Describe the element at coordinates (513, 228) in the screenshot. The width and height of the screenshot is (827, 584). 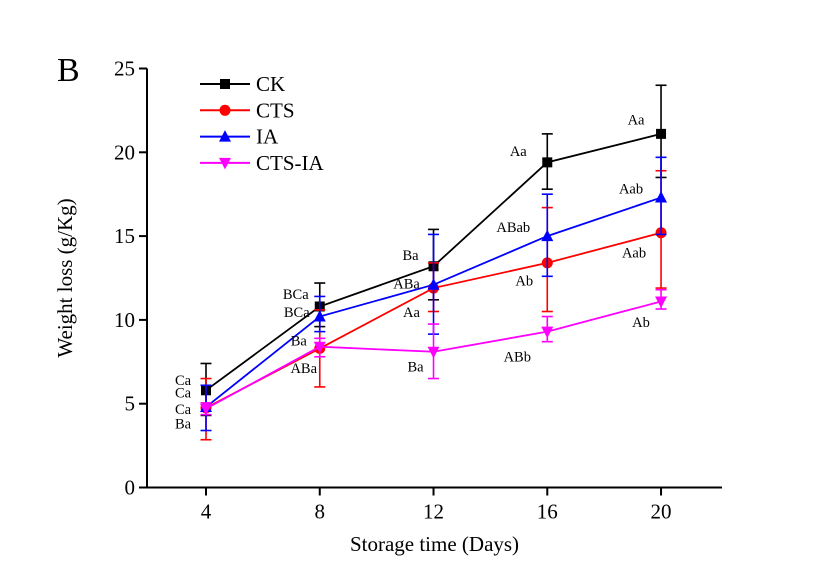
I see `annotation-IA-16: ABab` at that location.